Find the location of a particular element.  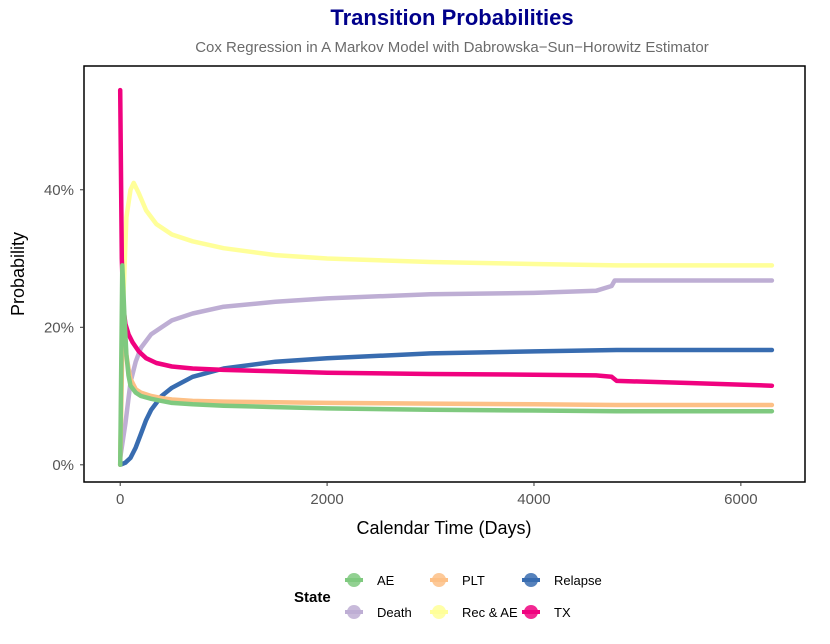

y-axis-ticks: 0% 20% 40% is located at coordinates (64, 328).